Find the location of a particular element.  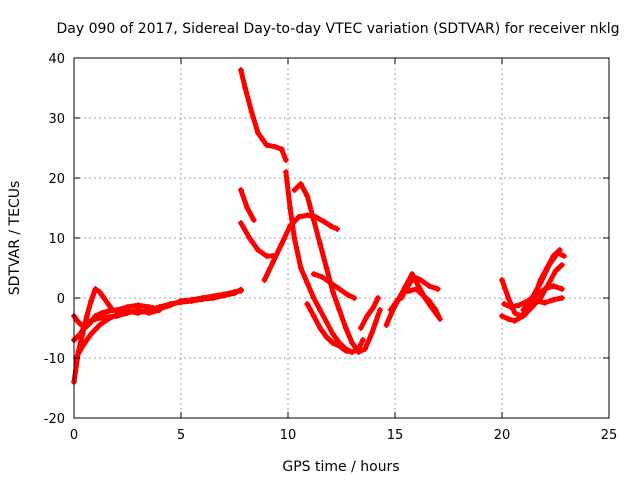

y-tick-label: -20 is located at coordinates (54, 419).